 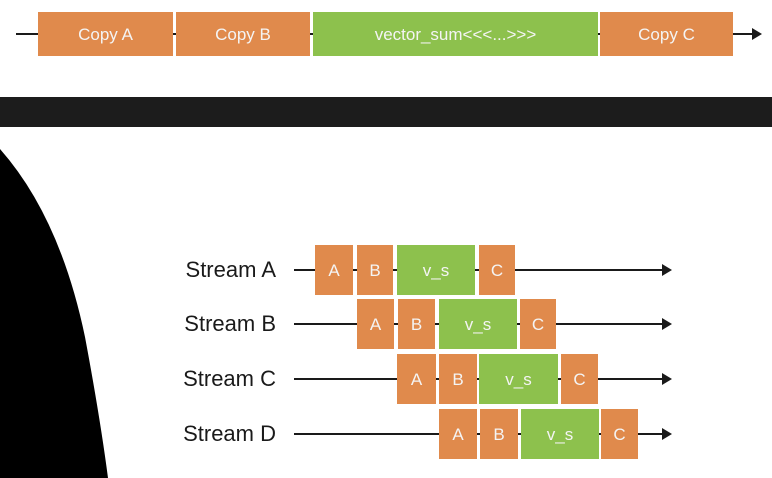 What do you see at coordinates (386, 112) in the screenshot?
I see `panel-divider` at bounding box center [386, 112].